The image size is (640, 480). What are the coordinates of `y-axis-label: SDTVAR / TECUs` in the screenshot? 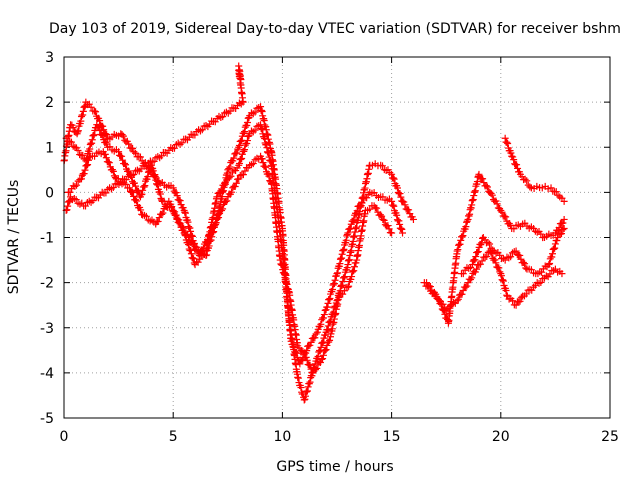 It's located at (14, 237).